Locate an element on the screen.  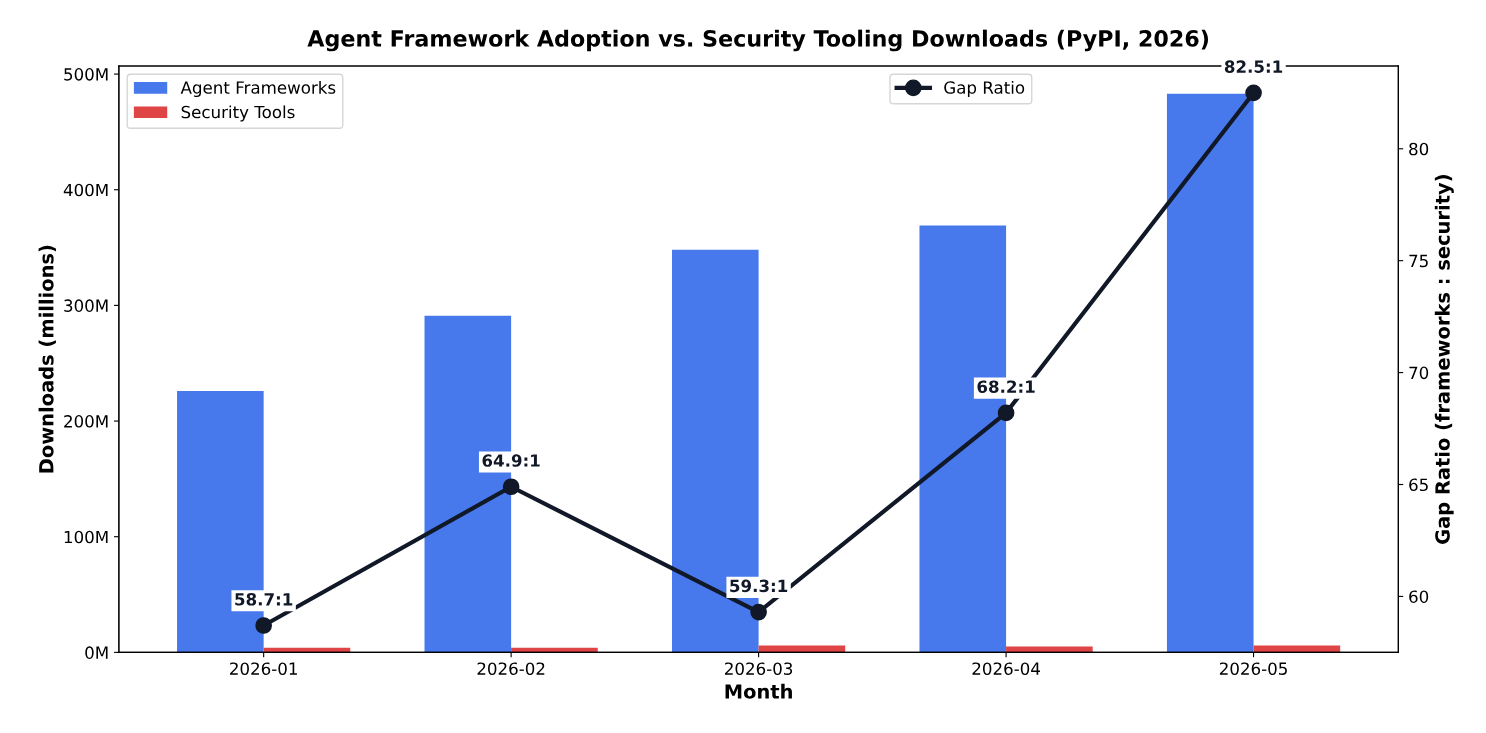
y2-tick-label: 65 is located at coordinates (1418, 485).